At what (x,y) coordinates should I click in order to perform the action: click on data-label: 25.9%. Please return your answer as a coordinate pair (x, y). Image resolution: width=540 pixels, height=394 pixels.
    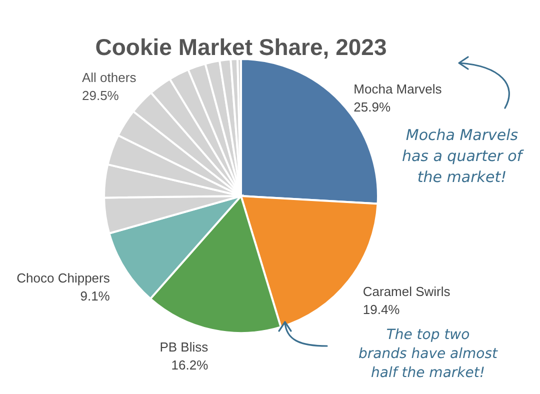
    Looking at the image, I should click on (372, 107).